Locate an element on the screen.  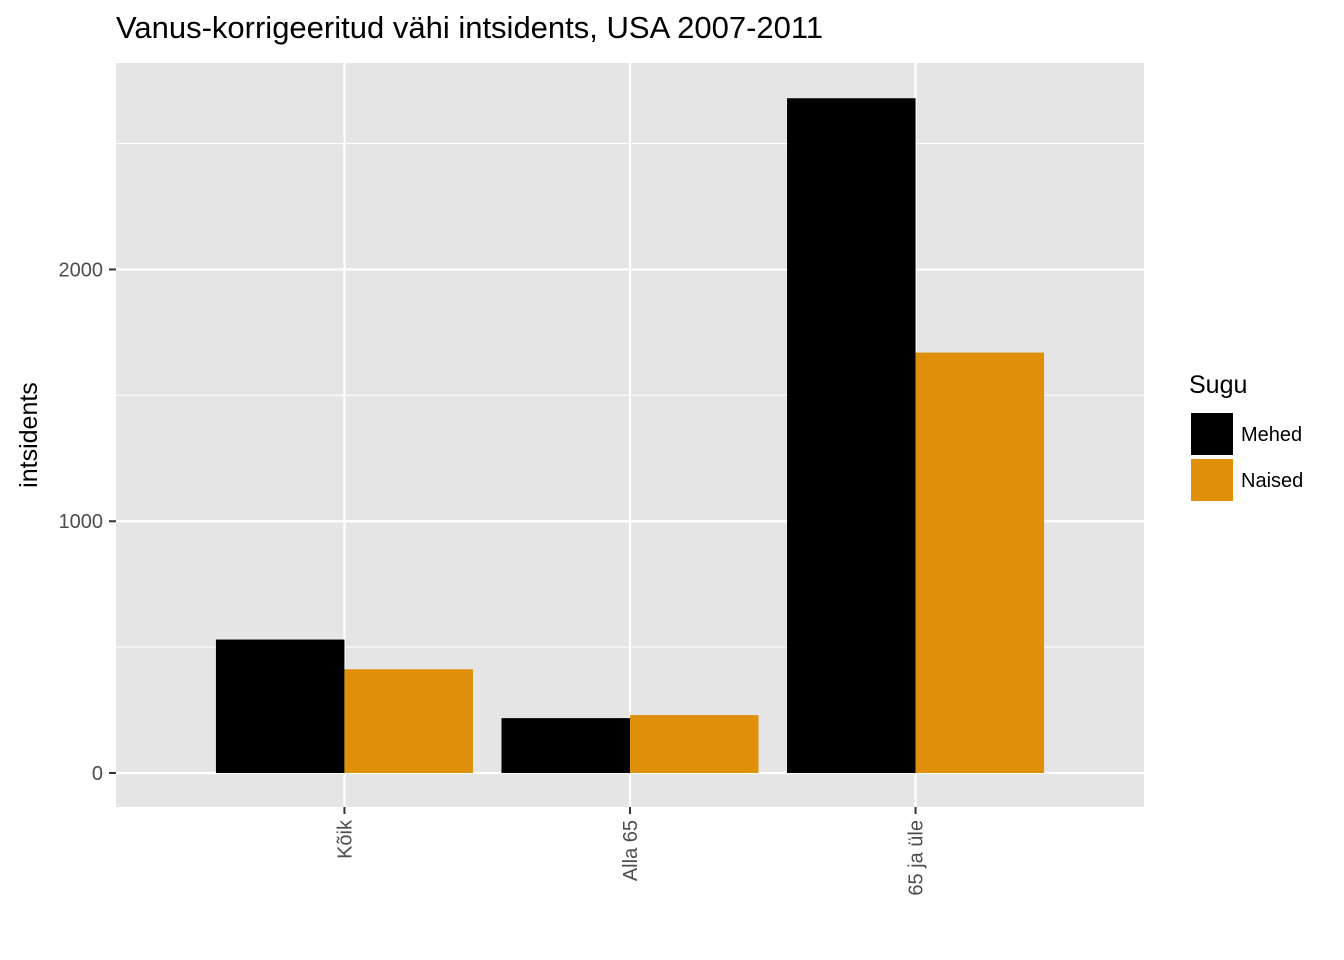
legend-key-mehed is located at coordinates (1212, 434).